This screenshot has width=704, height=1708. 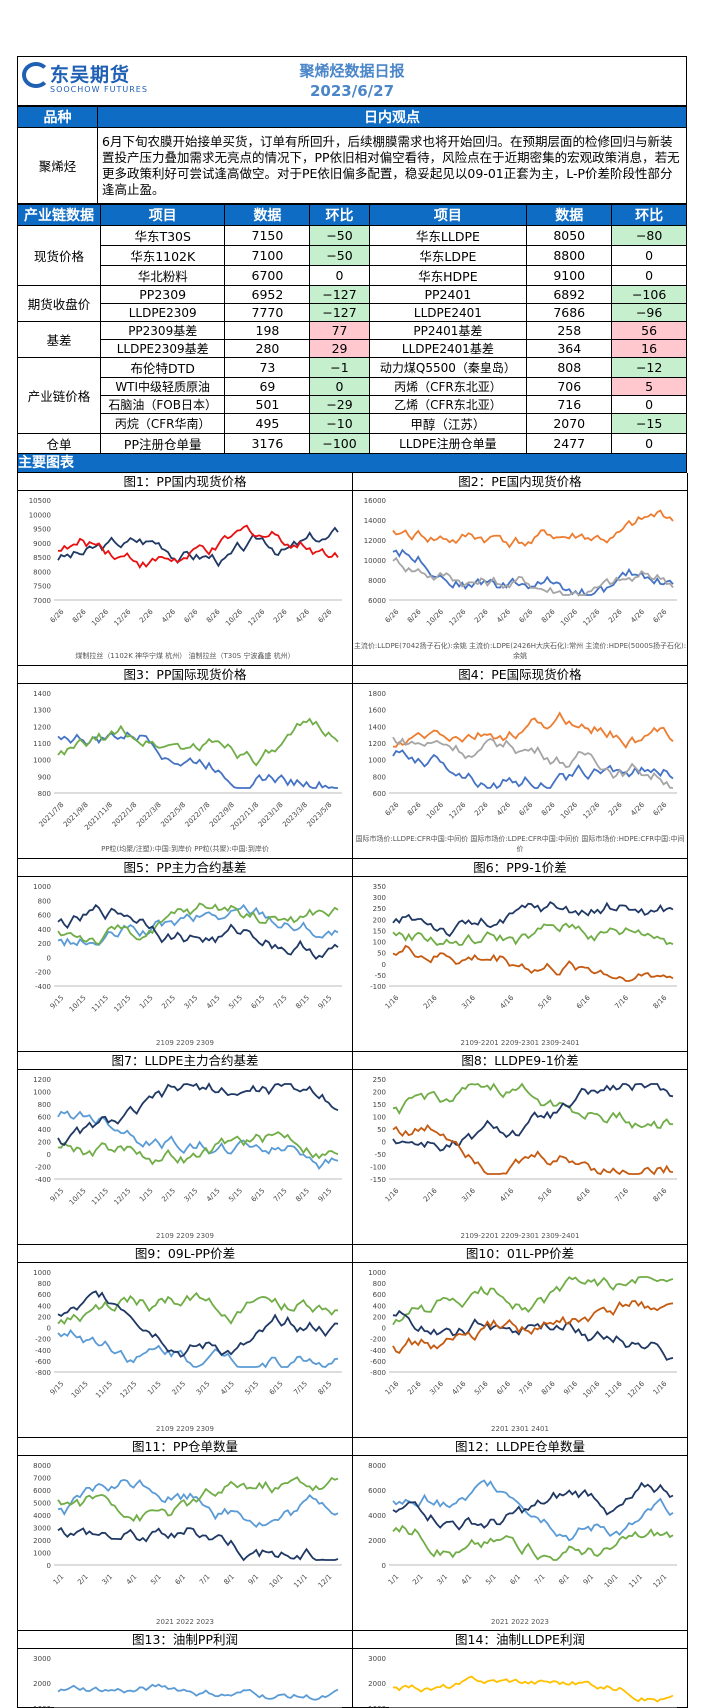 I want to click on y-tick-label: 1200, so click(x=377, y=744).